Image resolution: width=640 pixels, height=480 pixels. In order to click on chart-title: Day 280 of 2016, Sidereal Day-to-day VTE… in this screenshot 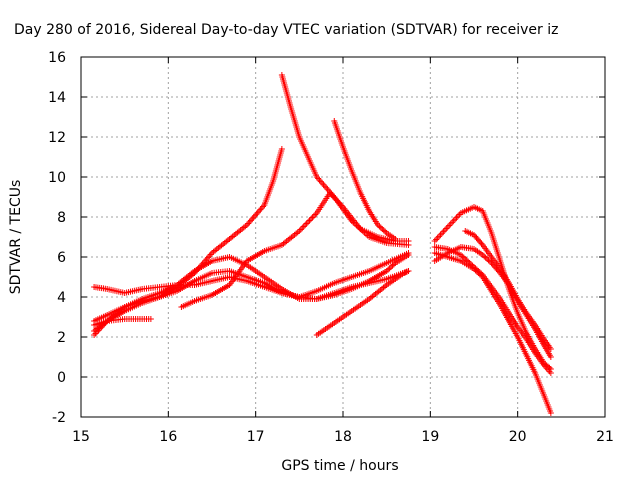, I will do `click(286, 30)`.